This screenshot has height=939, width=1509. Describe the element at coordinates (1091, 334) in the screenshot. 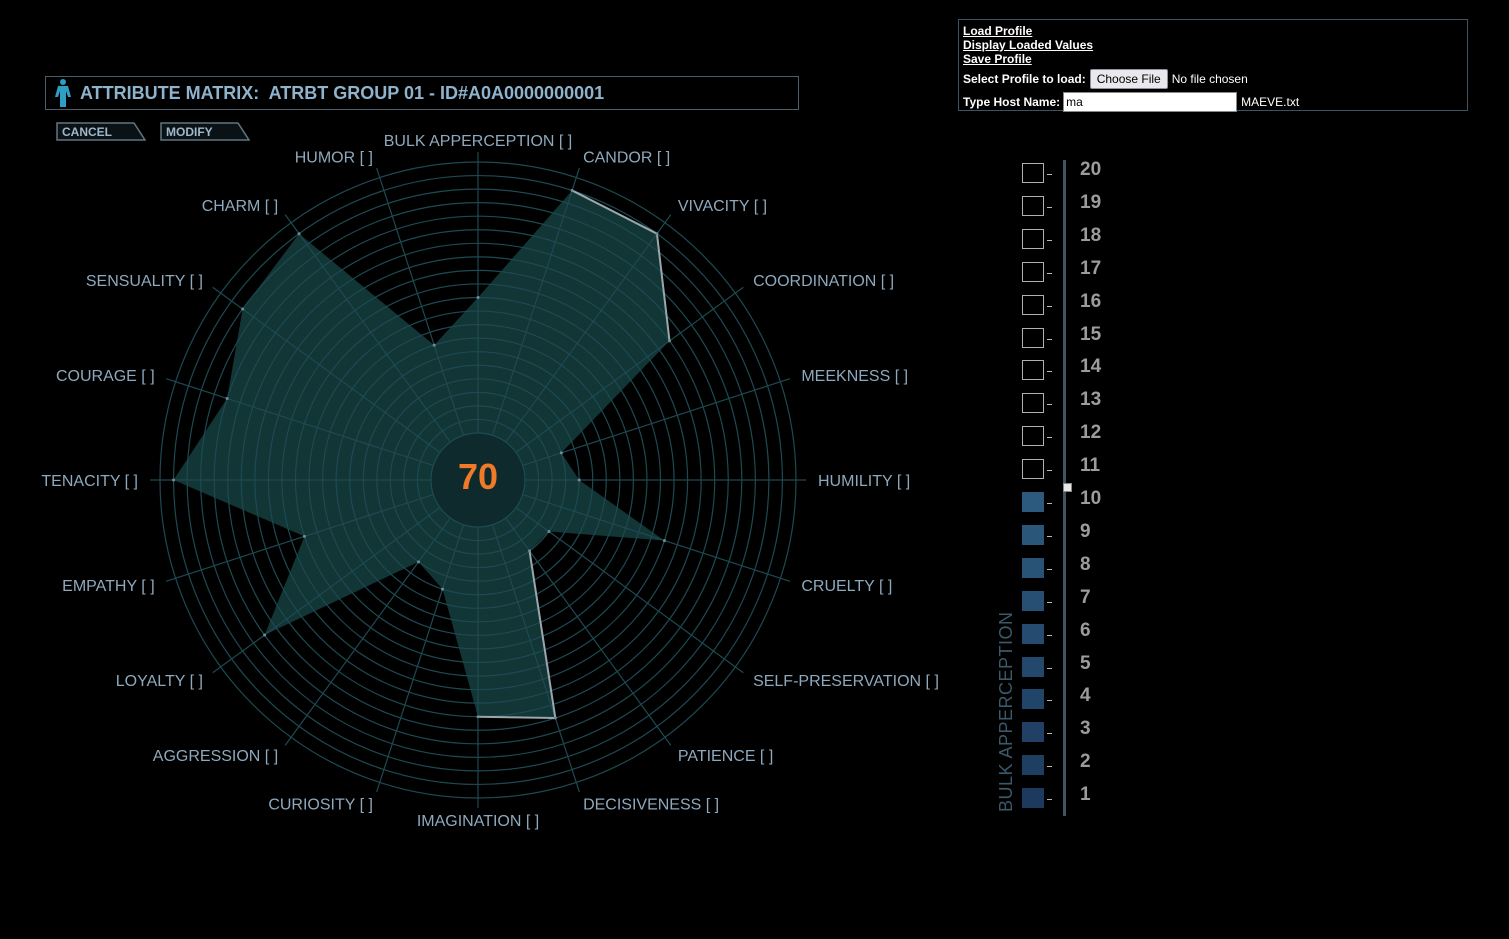

I see `level-number: 15` at that location.